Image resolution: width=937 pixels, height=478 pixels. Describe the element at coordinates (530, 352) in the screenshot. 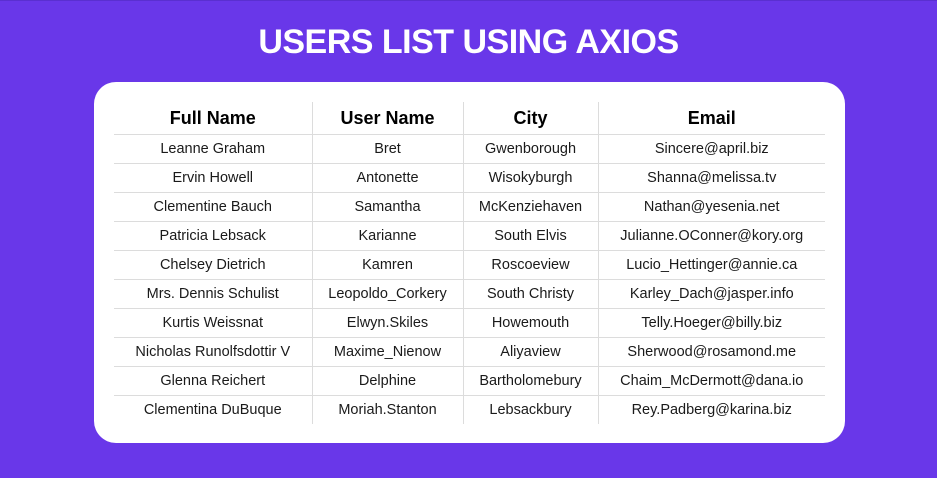

I see `city-cell: Aliyaview` at that location.